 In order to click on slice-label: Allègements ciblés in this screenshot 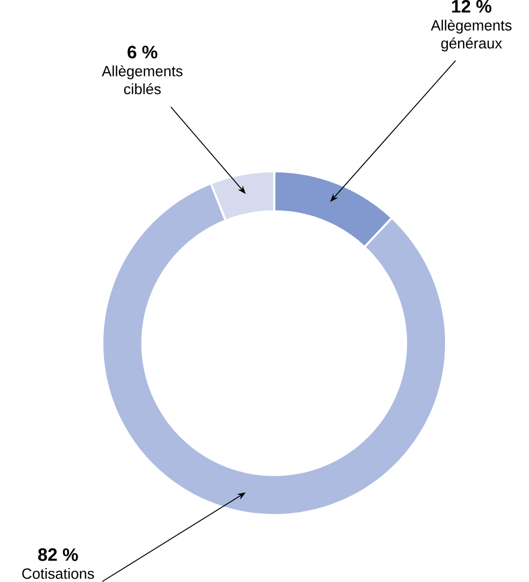, I will do `click(142, 79)`.